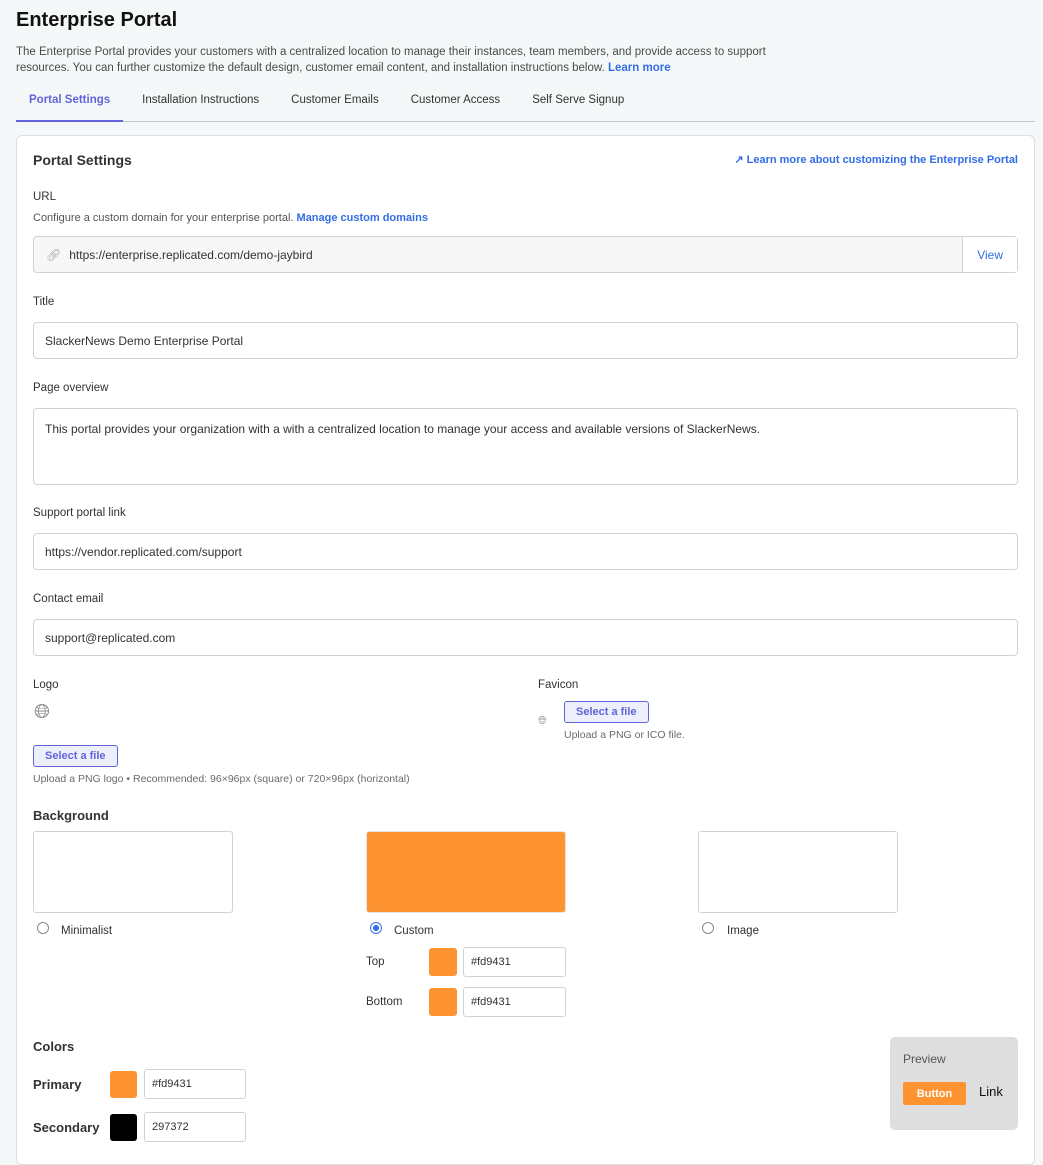  I want to click on bottom-color-swatch, so click(443, 1002).